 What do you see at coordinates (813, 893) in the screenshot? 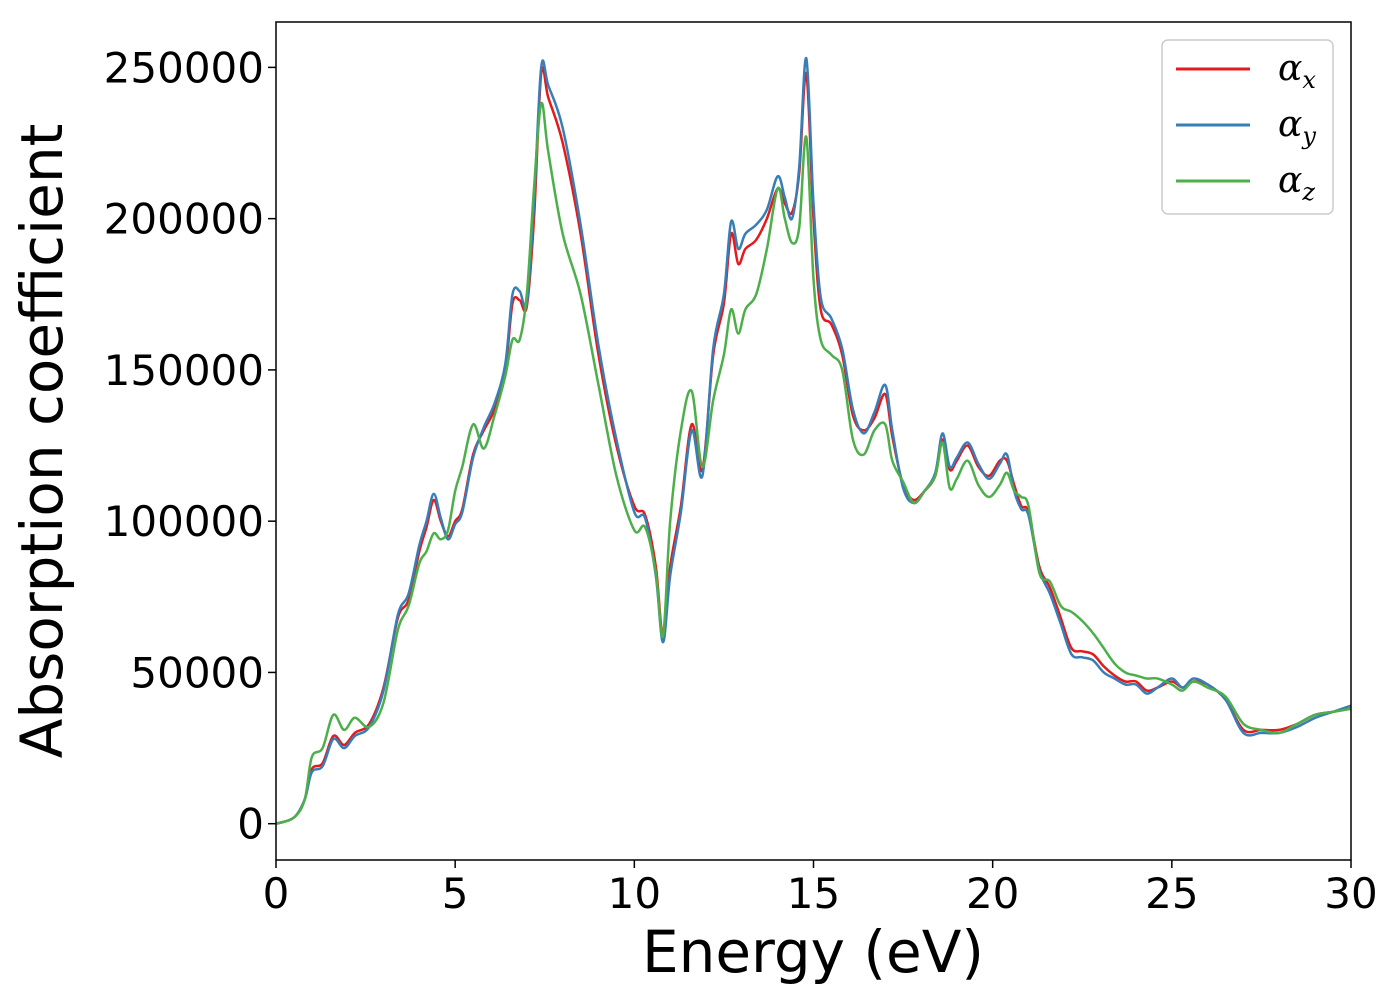
I see `x-tick-label: 15` at bounding box center [813, 893].